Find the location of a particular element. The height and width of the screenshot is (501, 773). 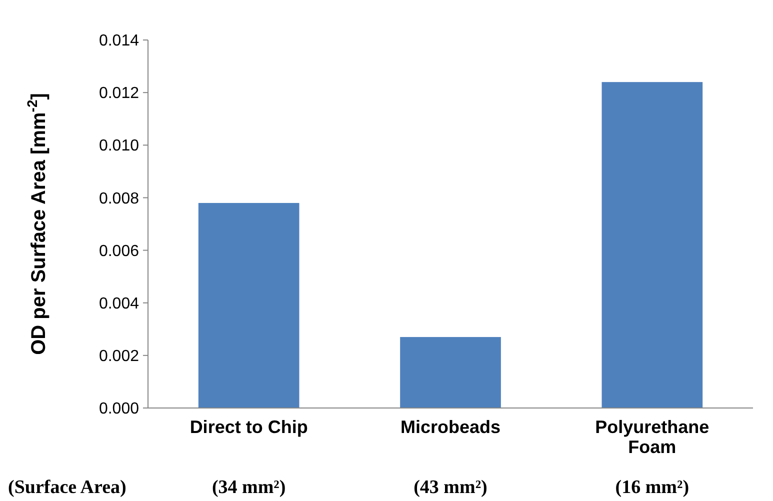

y-tick-label: 0.008 is located at coordinates (119, 199).